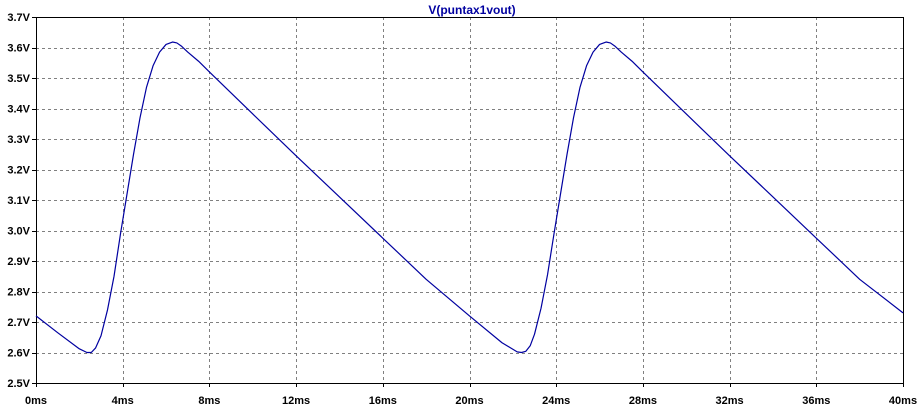 This screenshot has width=920, height=416. Describe the element at coordinates (296, 401) in the screenshot. I see `x-tick-label: 12ms` at that location.